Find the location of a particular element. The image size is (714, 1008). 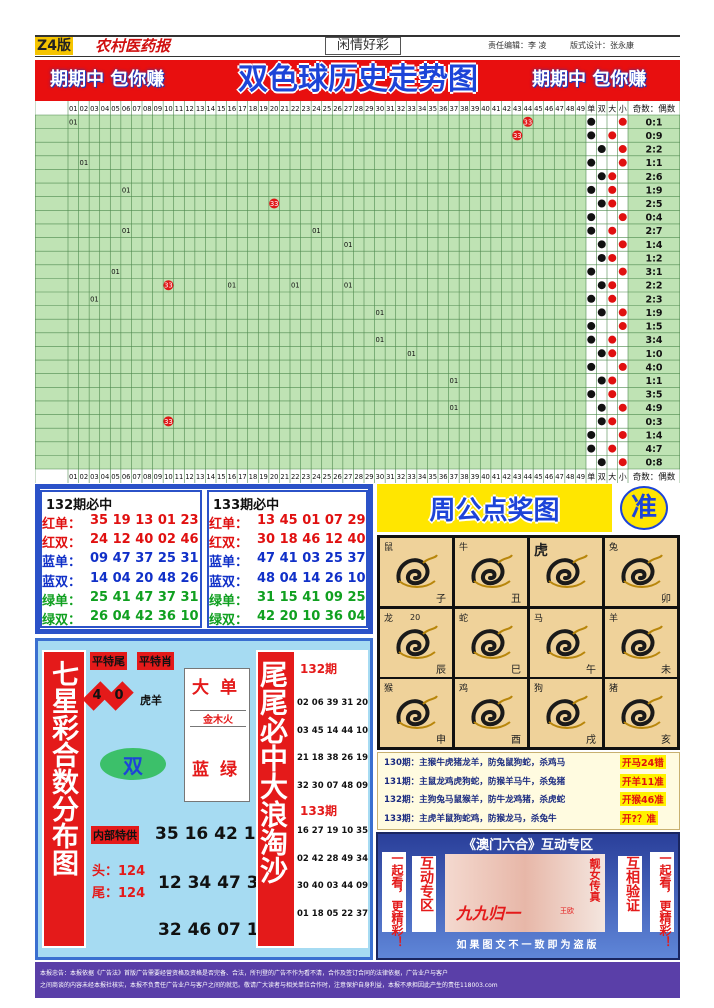

column-label: 15 is located at coordinates (221, 109).